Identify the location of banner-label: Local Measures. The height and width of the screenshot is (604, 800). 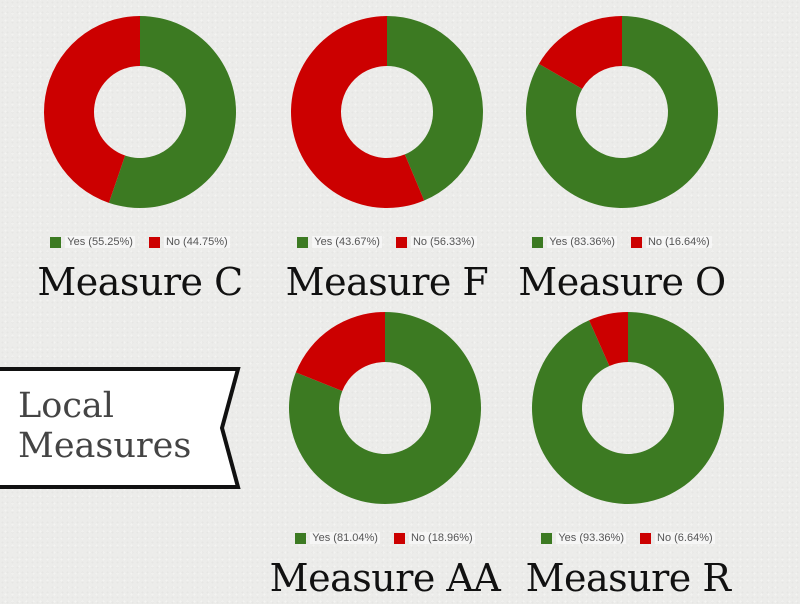
(104, 426).